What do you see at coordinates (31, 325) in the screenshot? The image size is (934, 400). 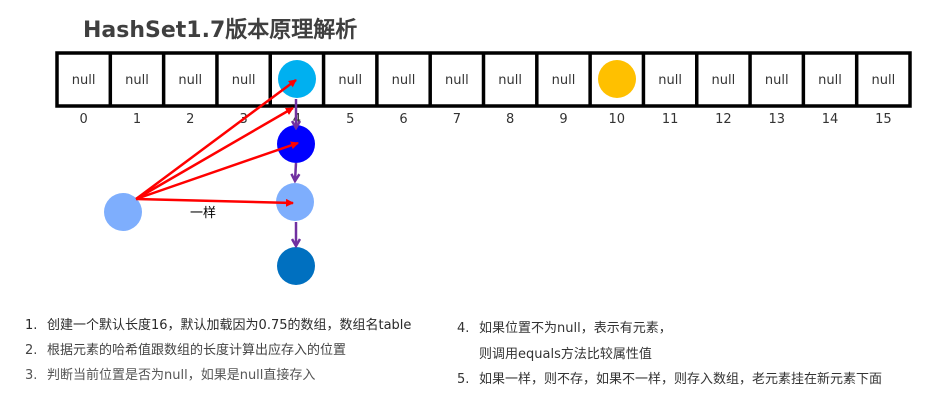 I see `step-number: 1.` at bounding box center [31, 325].